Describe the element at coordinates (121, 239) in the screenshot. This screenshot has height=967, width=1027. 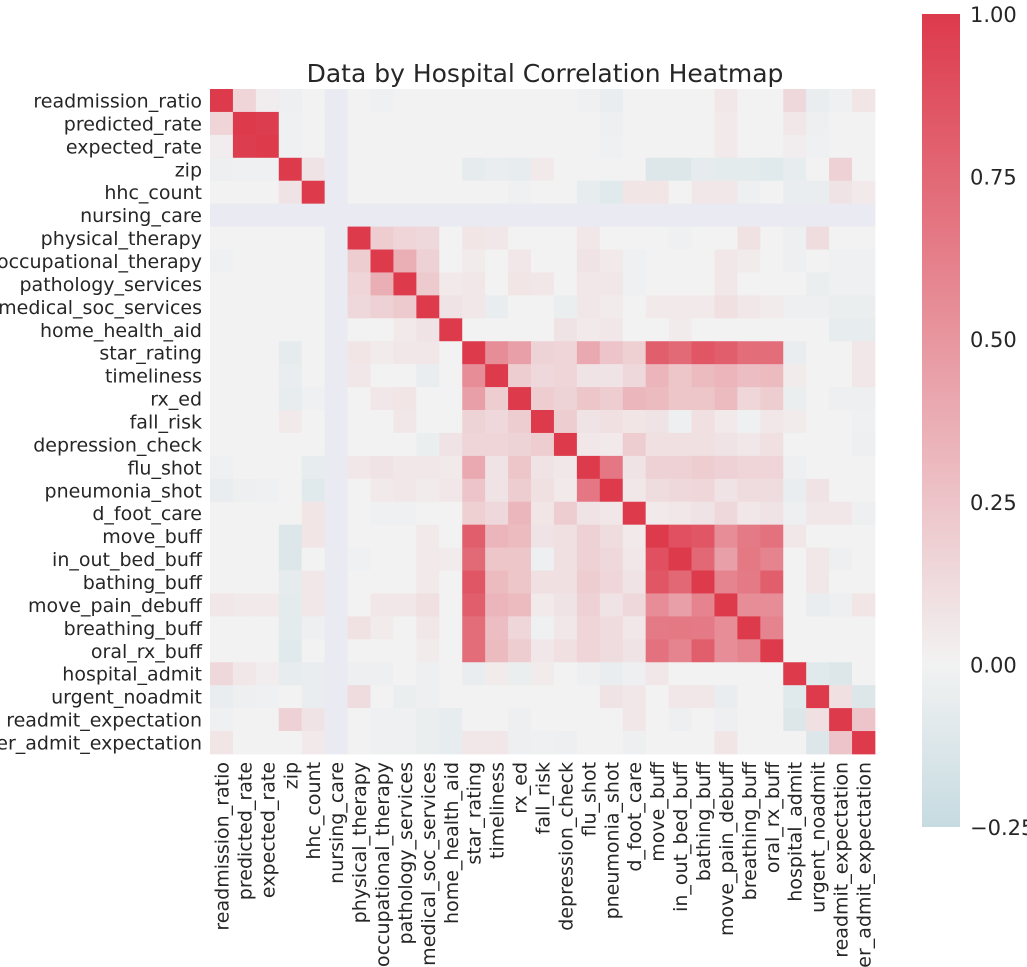
I see `y-tick-label: physical_therapy` at that location.